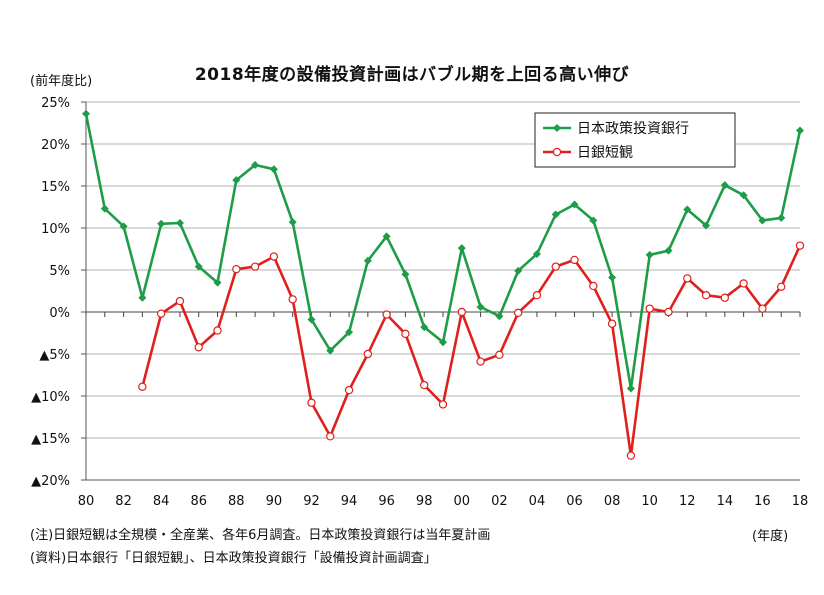 This screenshot has width=824, height=595. I want to click on x-tick-label: 06, so click(574, 501).